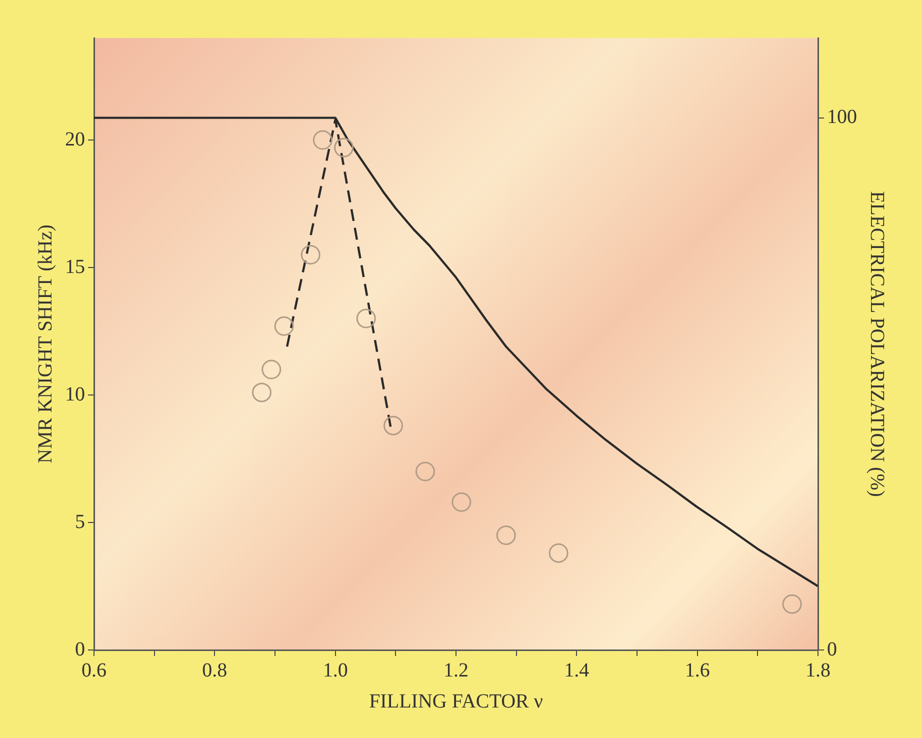 The height and width of the screenshot is (738, 922). What do you see at coordinates (456, 701) in the screenshot?
I see `x-axis-title: FILLING FACTOR ν` at bounding box center [456, 701].